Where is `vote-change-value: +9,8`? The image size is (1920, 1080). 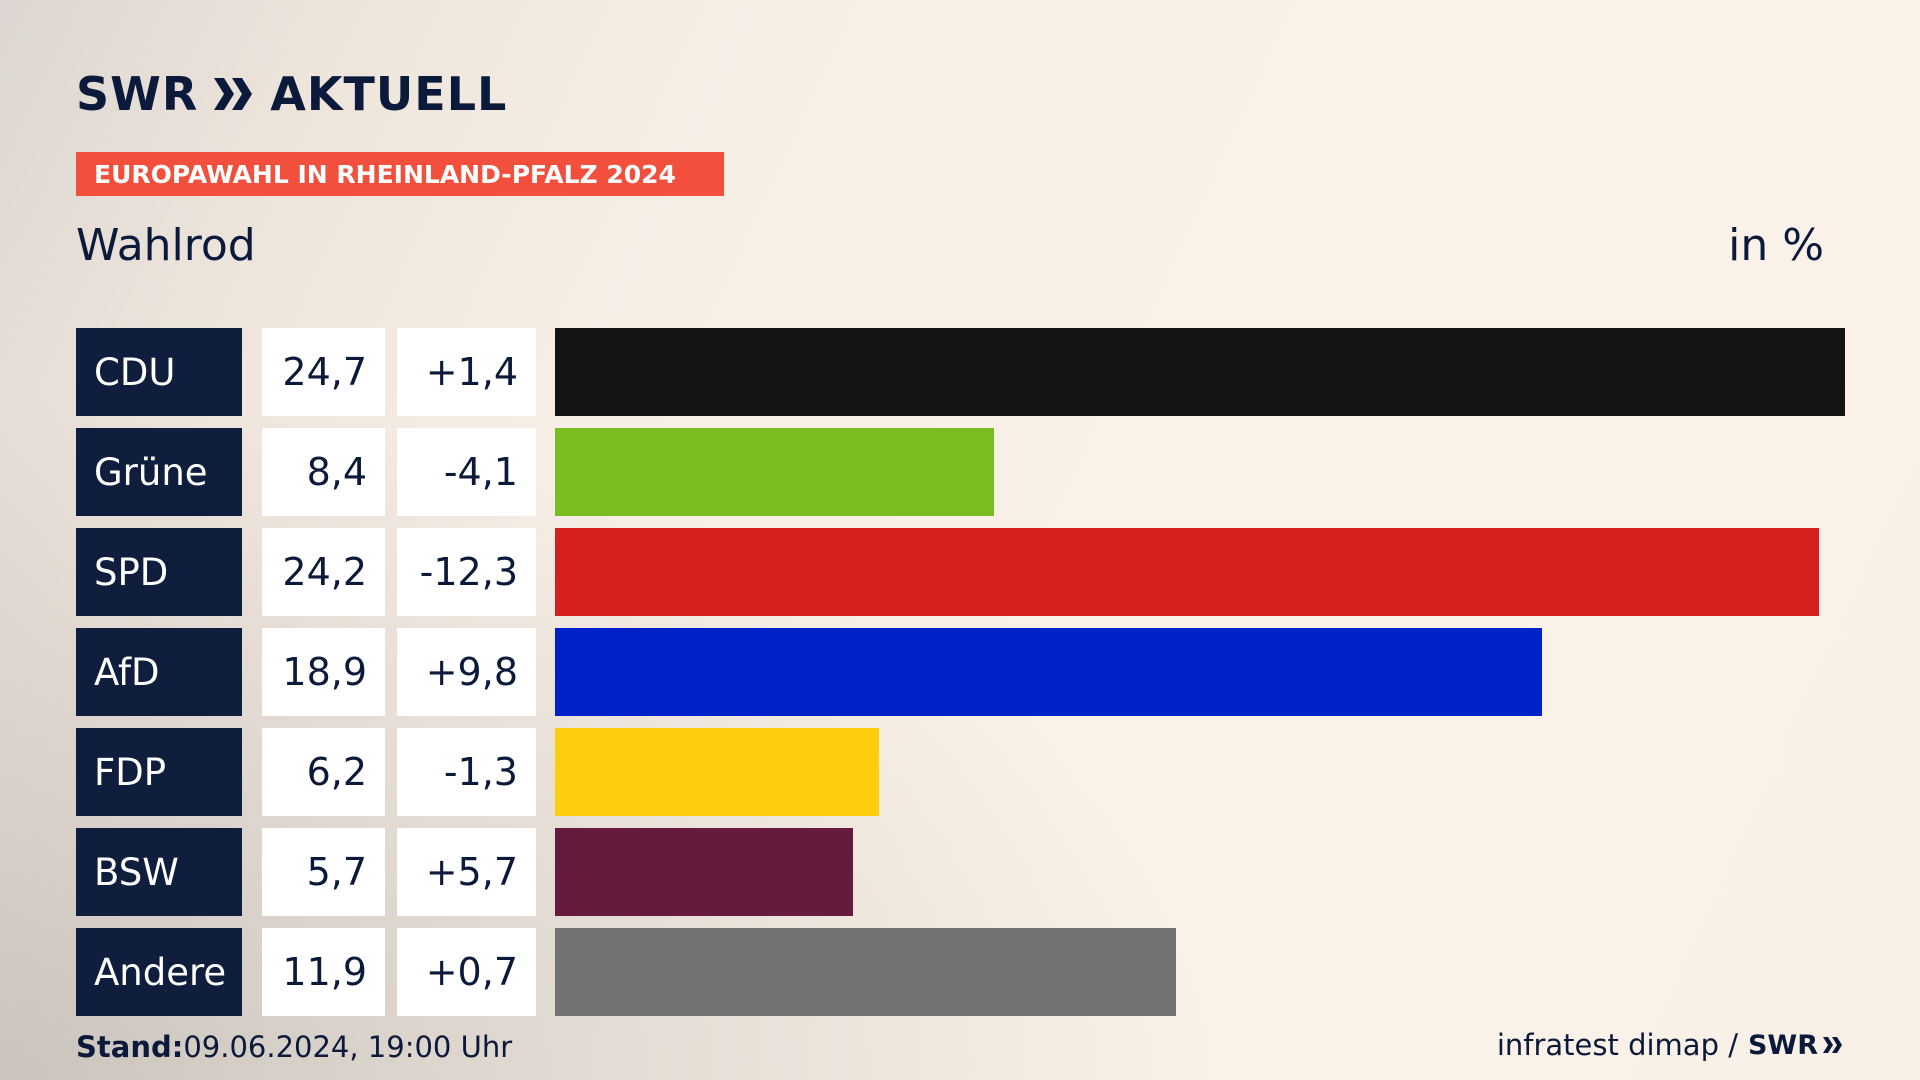
vote-change-value: +9,8 is located at coordinates (466, 672).